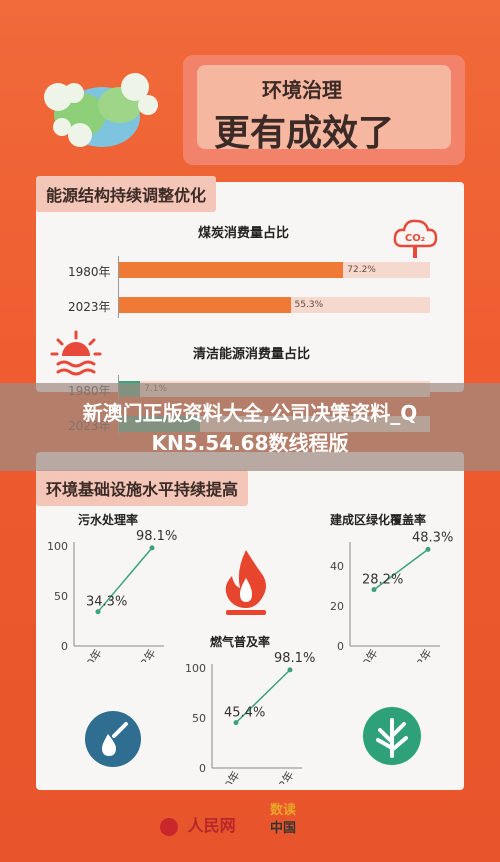 This screenshot has width=500, height=862. I want to click on overlay-text: 新澳门正版资料大全,公司决策资料_Q KN5.54.68数线程版, so click(250, 428).